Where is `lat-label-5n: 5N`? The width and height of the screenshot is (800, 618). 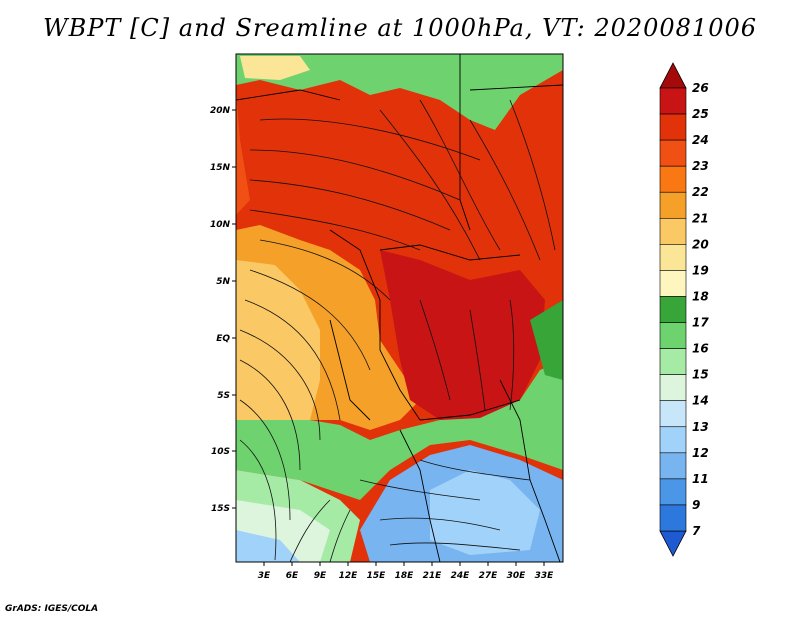 lat-label-5n: 5N is located at coordinates (223, 282).